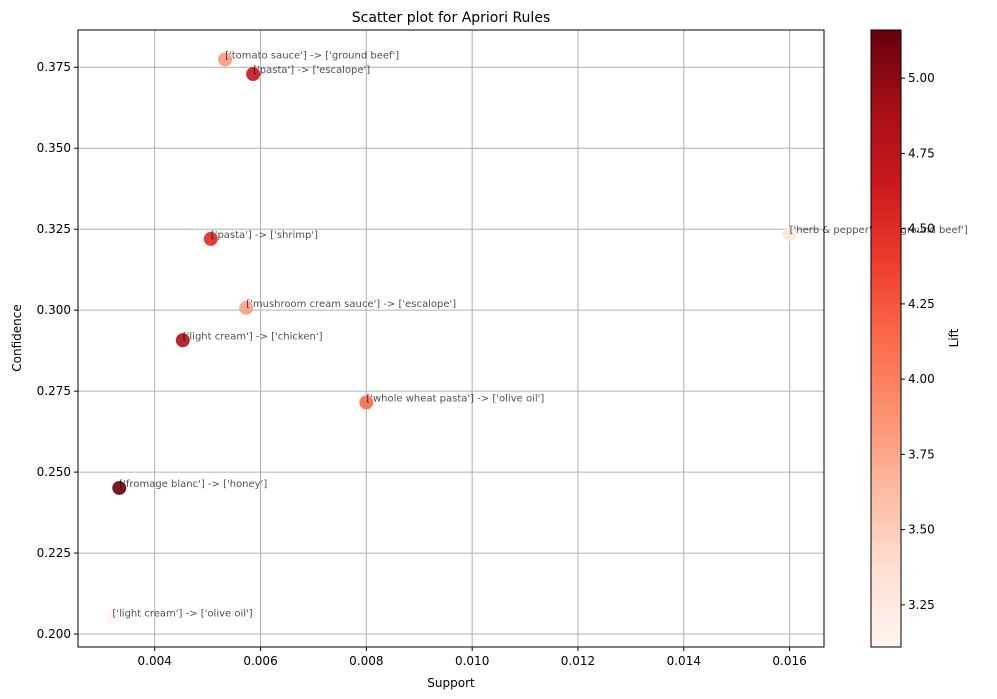 The image size is (997, 699). I want to click on y-tick-label: 0.325, so click(54, 229).